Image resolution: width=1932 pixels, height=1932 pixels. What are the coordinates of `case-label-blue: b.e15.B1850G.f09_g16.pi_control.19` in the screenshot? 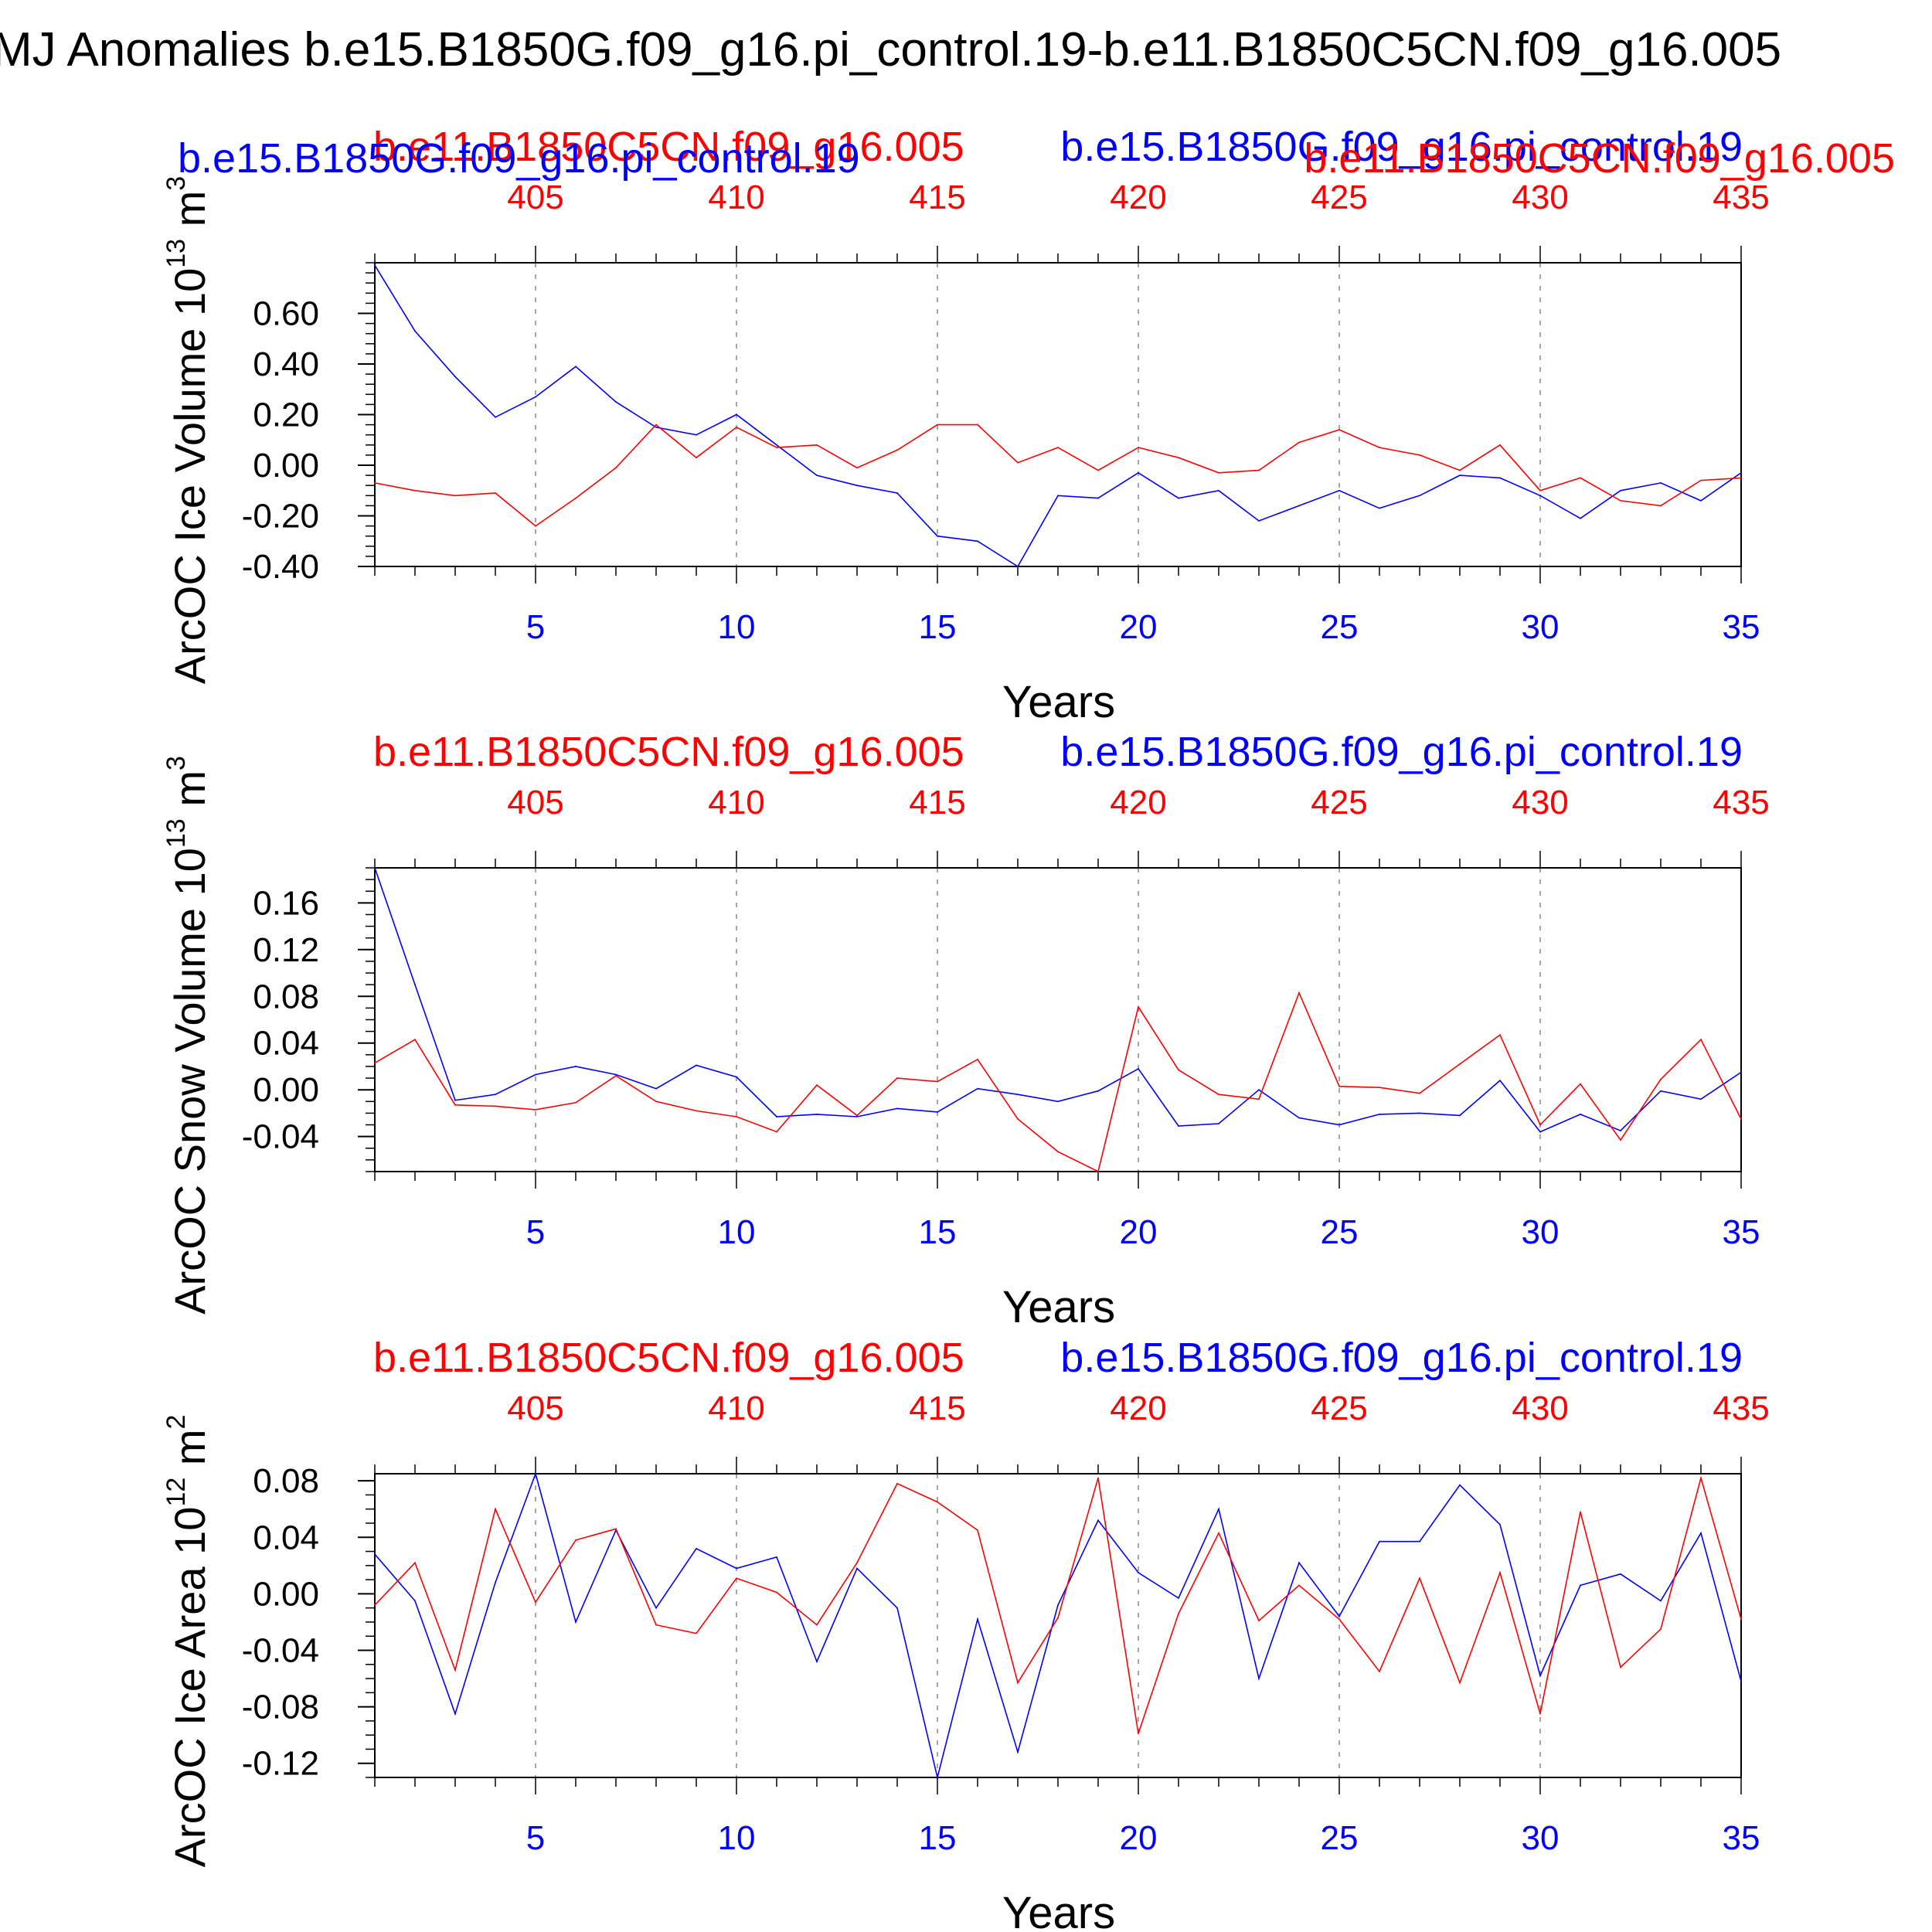 It's located at (1402, 1358).